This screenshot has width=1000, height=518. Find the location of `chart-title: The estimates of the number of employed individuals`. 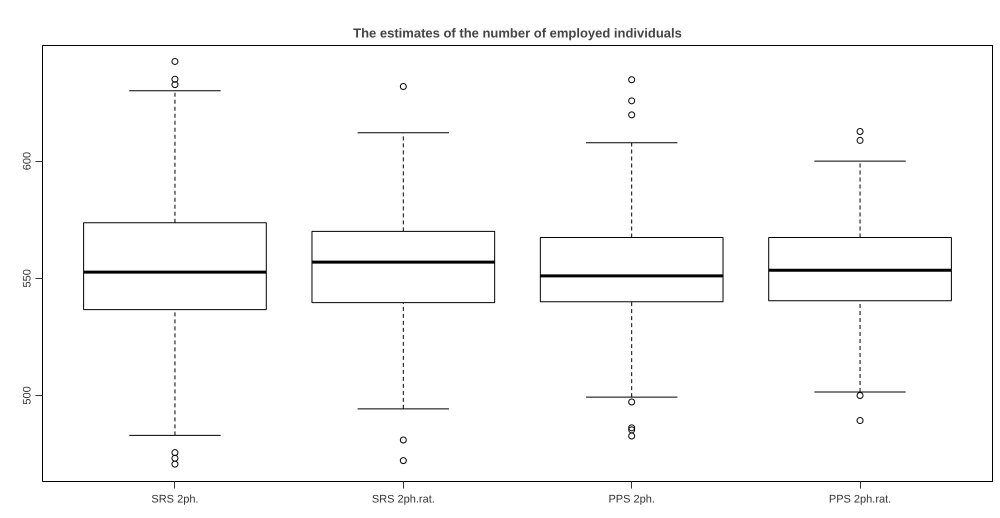

chart-title: The estimates of the number of employed individuals is located at coordinates (517, 33).